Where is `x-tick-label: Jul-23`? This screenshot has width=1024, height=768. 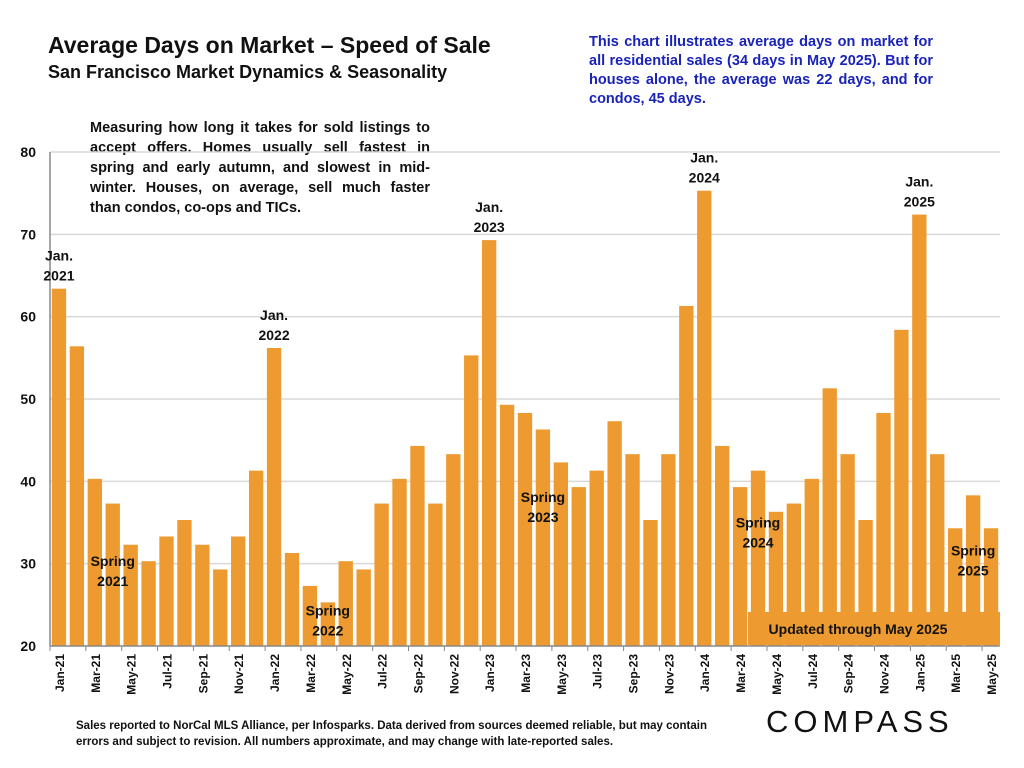
x-tick-label: Jul-23 is located at coordinates (598, 671).